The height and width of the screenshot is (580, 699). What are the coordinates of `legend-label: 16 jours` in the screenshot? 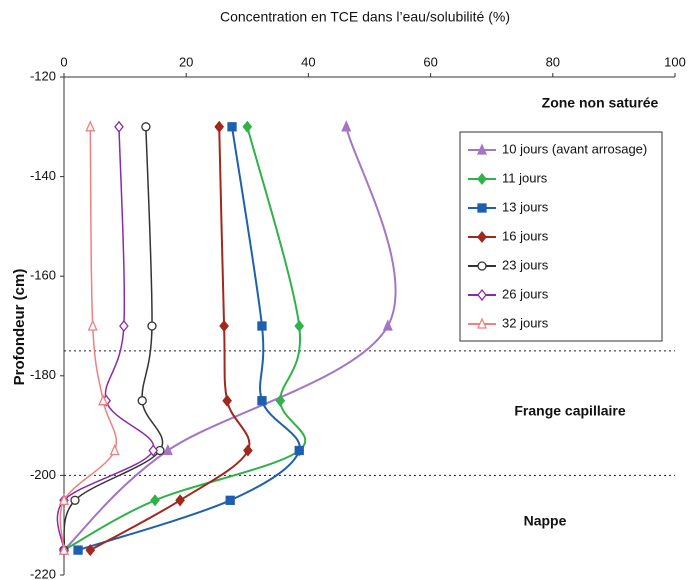 It's located at (525, 235).